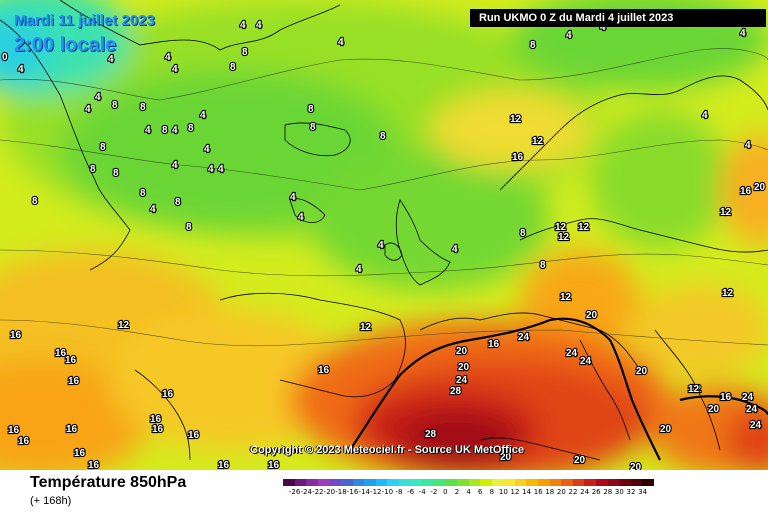  What do you see at coordinates (468, 492) in the screenshot?
I see `color-scale-tick-label: 4` at bounding box center [468, 492].